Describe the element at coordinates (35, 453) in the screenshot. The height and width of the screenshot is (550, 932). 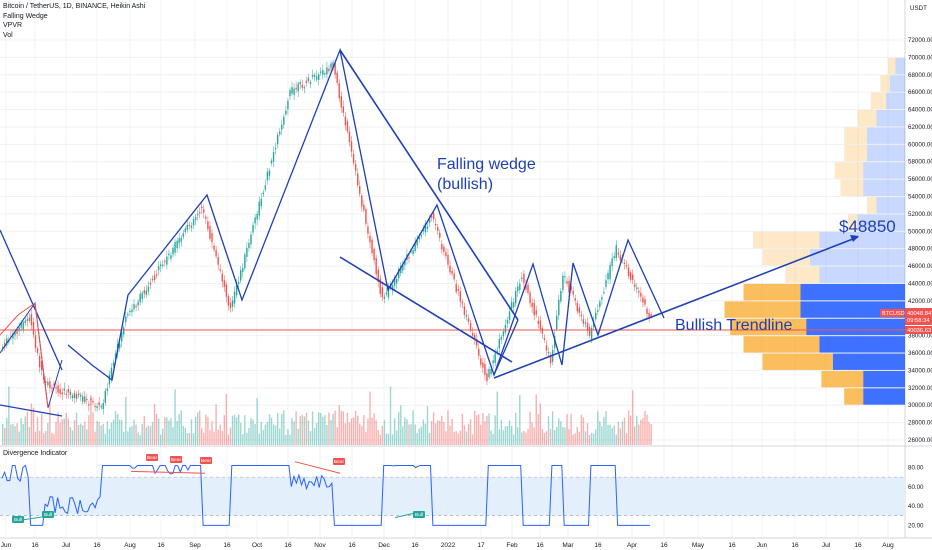
I see `subpane-title: Divergence Indicator` at that location.